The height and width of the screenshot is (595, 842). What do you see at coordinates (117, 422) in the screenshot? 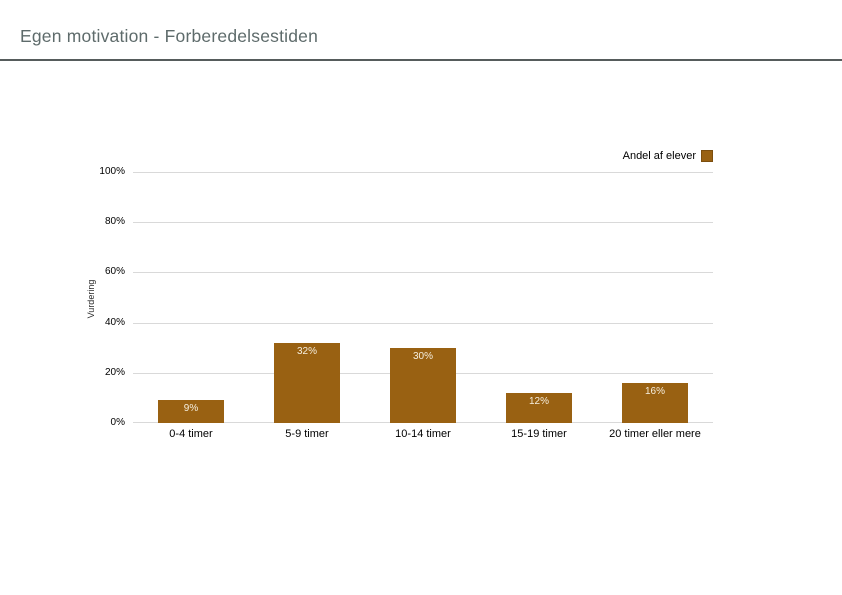
I see `y-tick-label: 0%` at bounding box center [117, 422].